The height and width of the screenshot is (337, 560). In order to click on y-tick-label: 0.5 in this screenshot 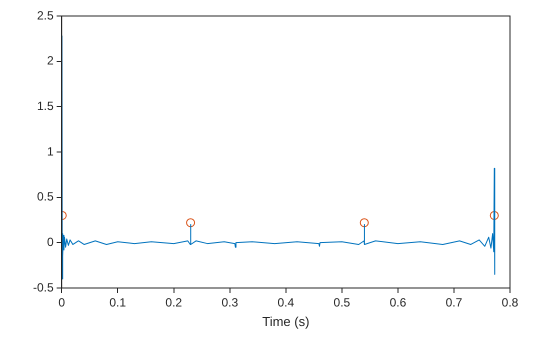, I will do `click(45, 197)`.